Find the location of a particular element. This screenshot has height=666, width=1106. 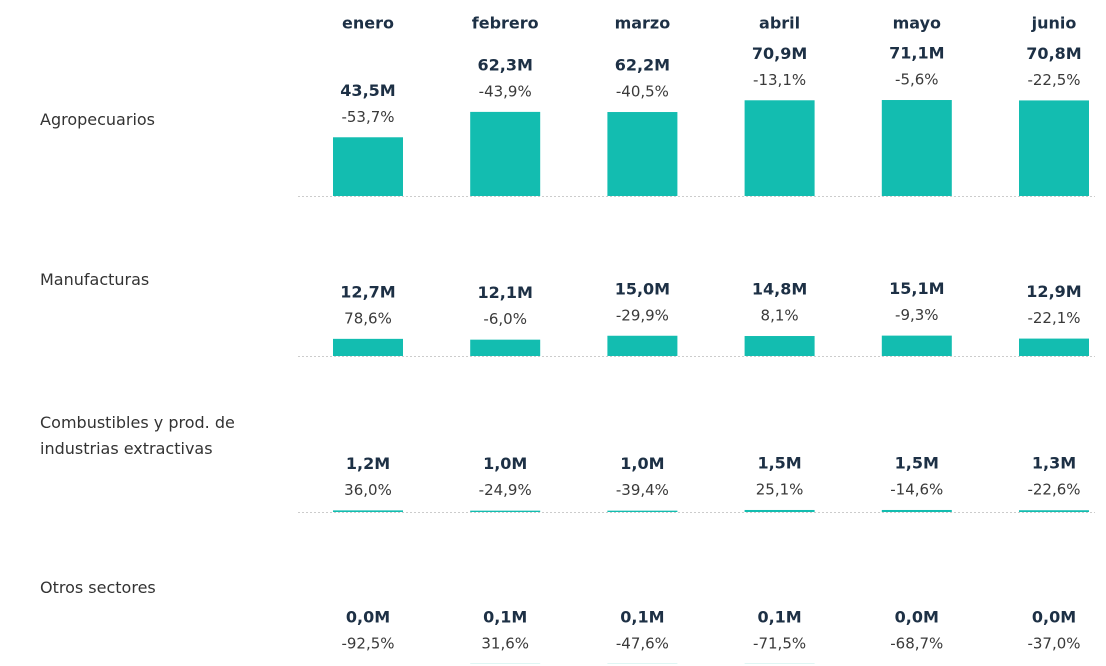

column-header: mayo is located at coordinates (917, 23).